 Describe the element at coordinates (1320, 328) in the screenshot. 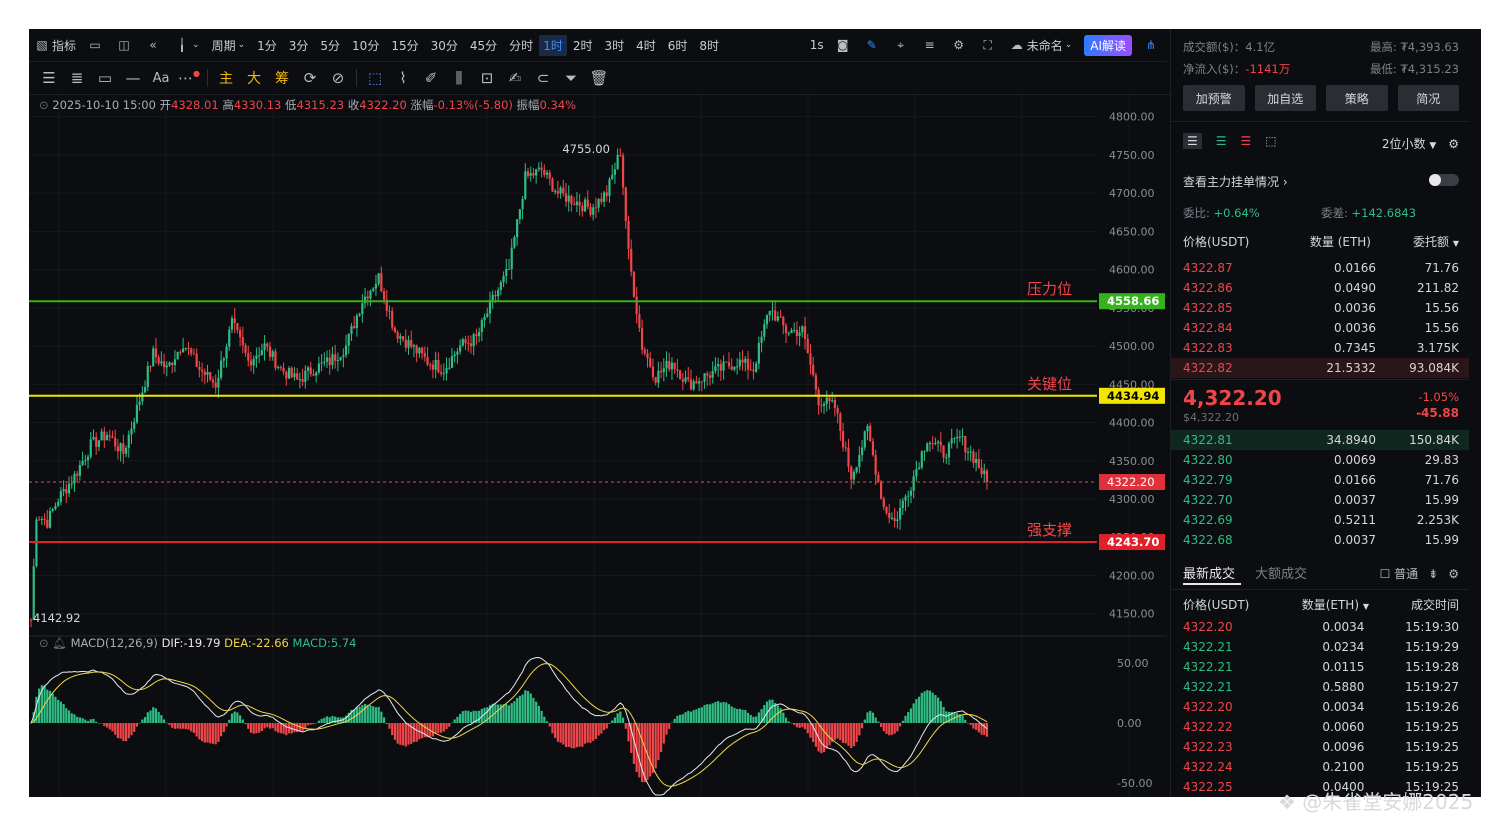

I see `ask-row: 4322.84 0.0036 15.56` at that location.